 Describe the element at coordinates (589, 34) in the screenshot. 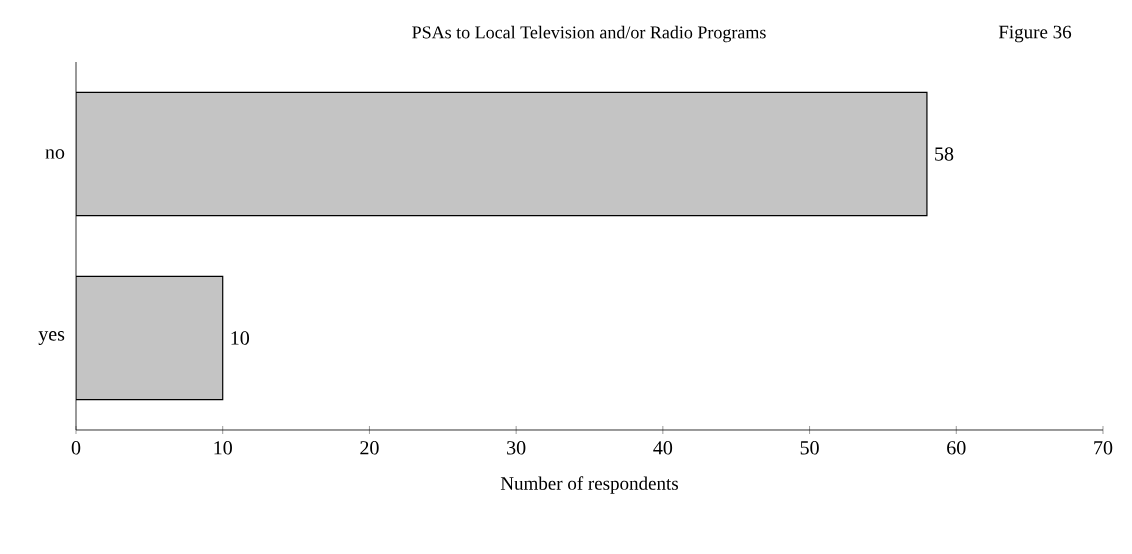

I see `chart-title: PSAs to Local Television and/or Radio Programs` at that location.